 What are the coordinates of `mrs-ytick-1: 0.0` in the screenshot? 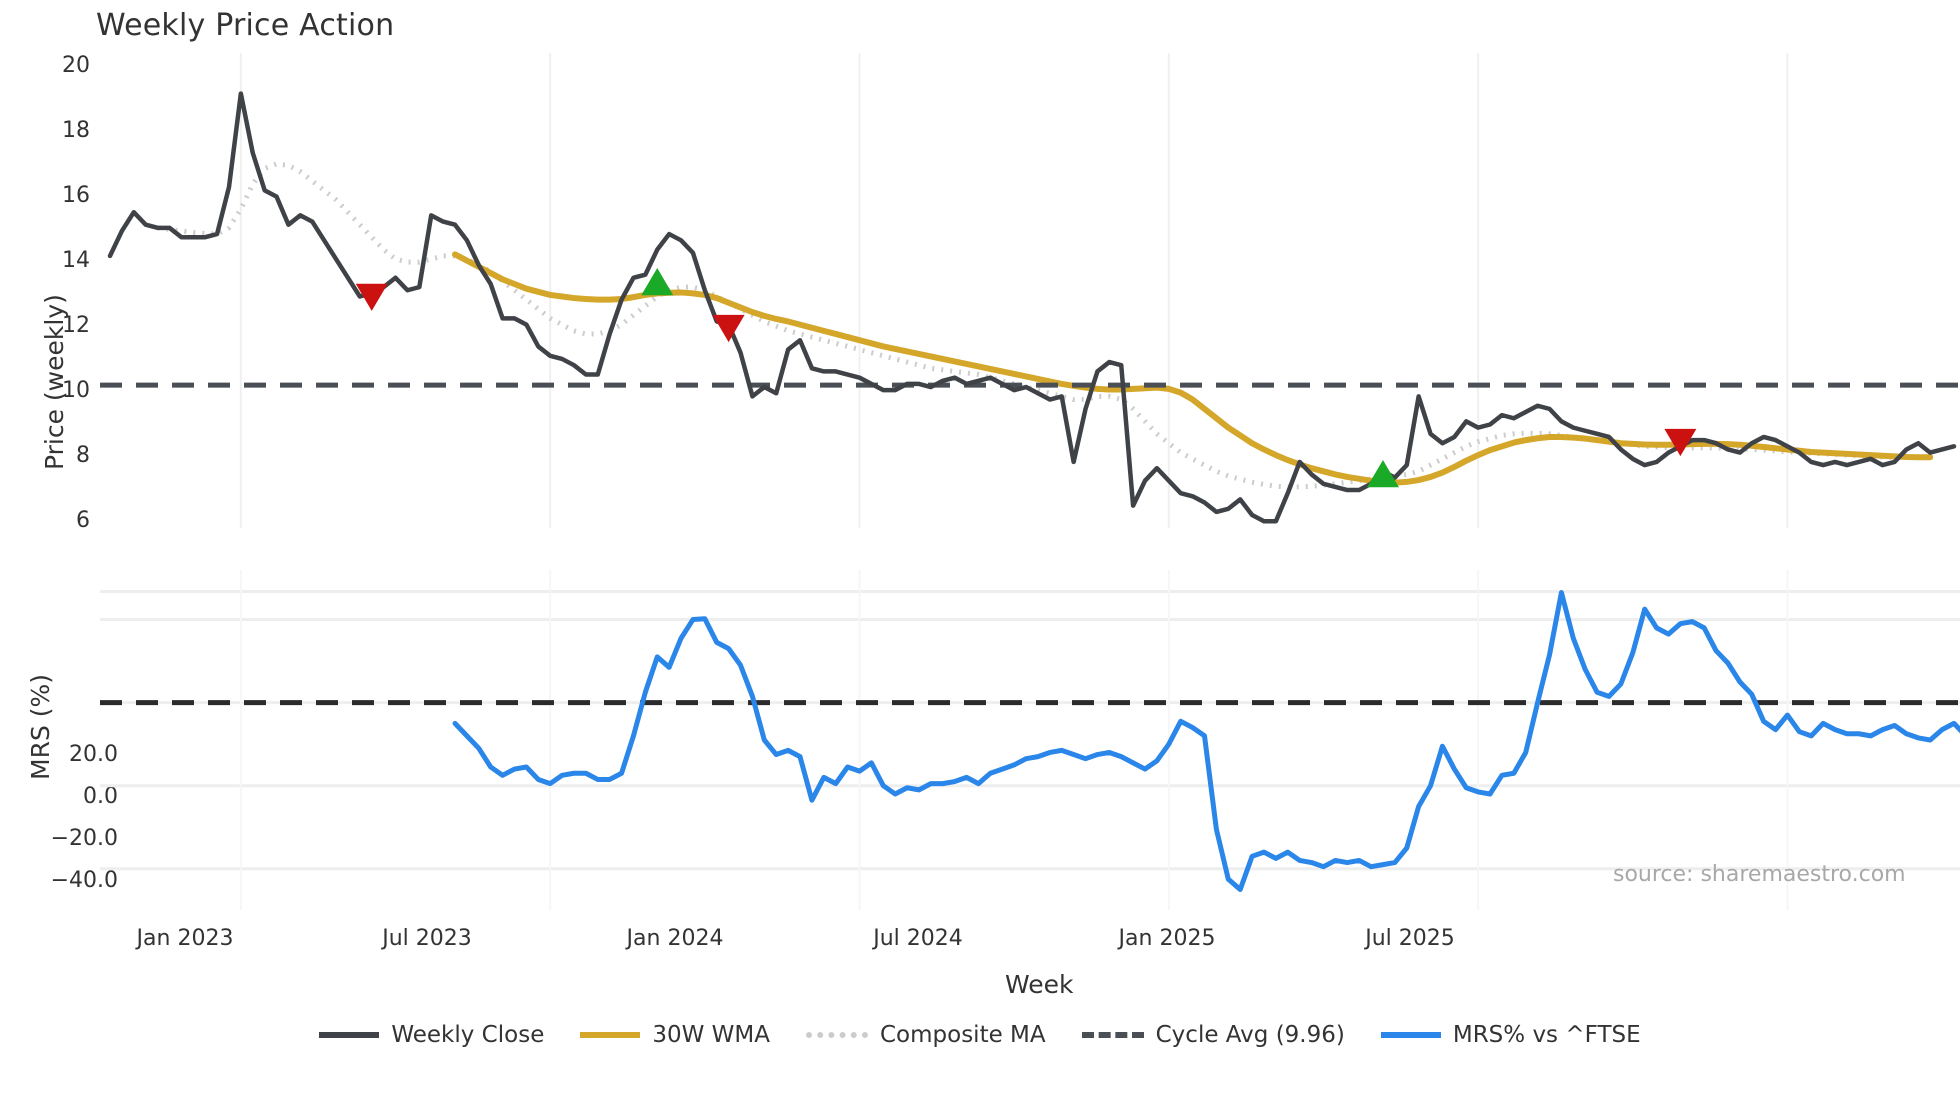 It's located at (100, 796).